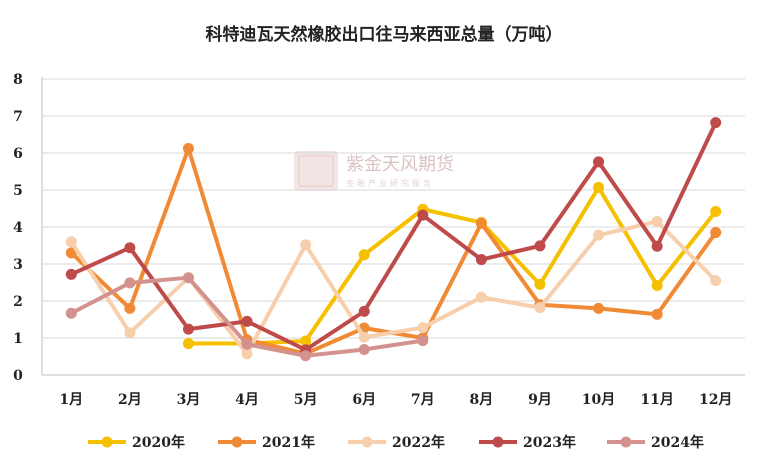  What do you see at coordinates (423, 400) in the screenshot?
I see `x-tick-label: 7月` at bounding box center [423, 400].